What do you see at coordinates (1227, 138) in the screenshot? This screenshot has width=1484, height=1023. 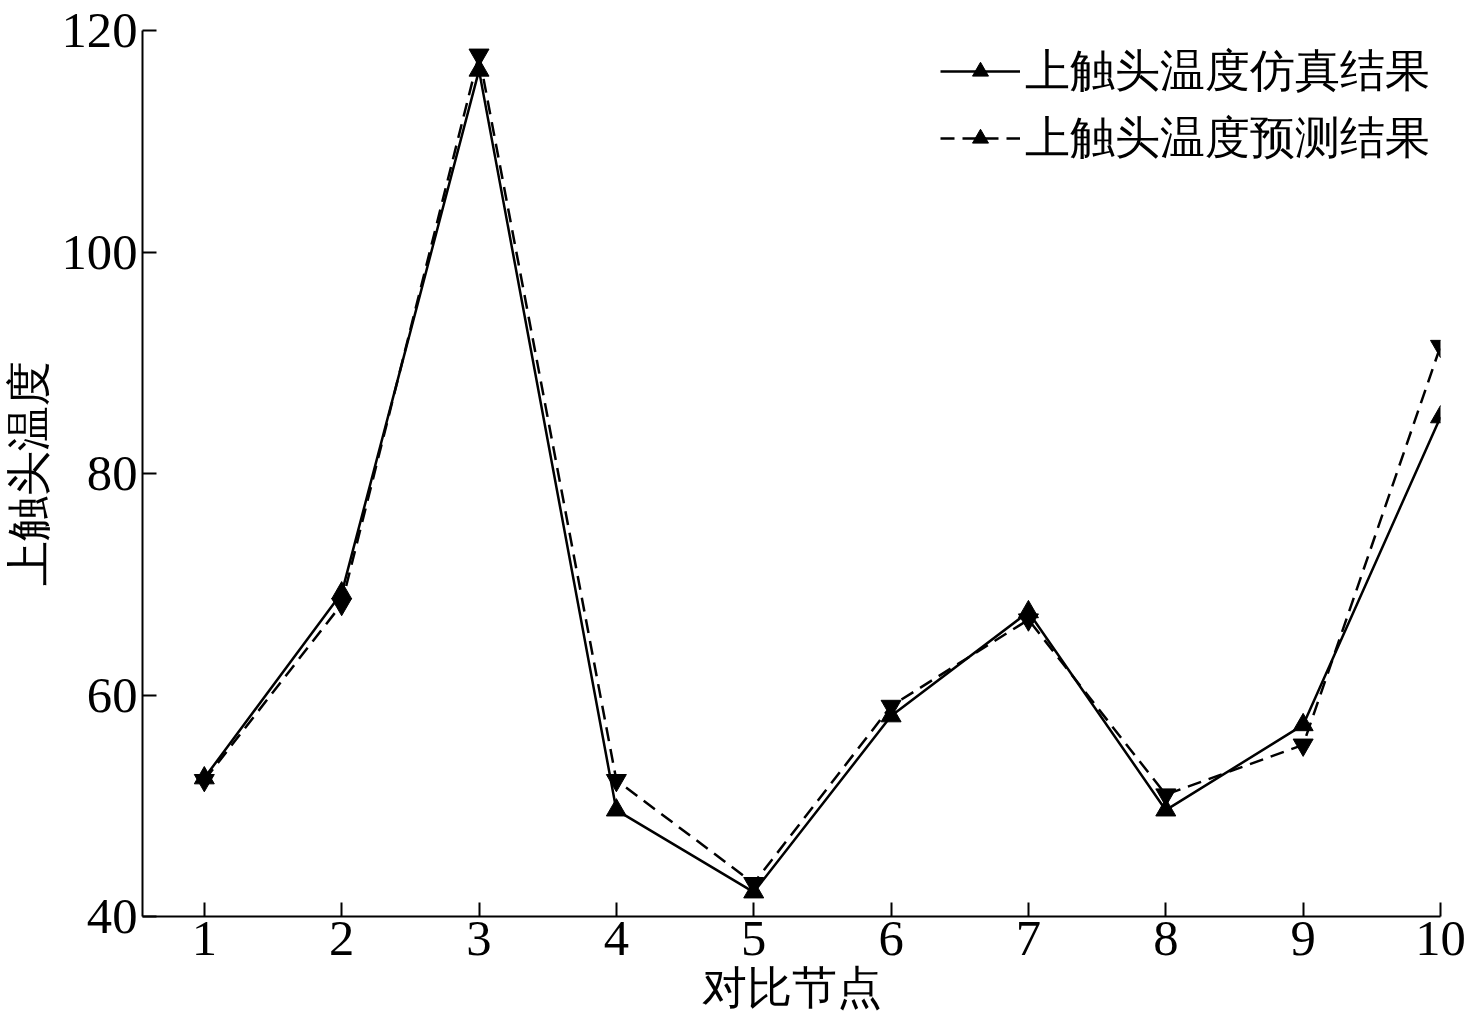 I see `legend-label: 上触头温度预测结果` at bounding box center [1227, 138].